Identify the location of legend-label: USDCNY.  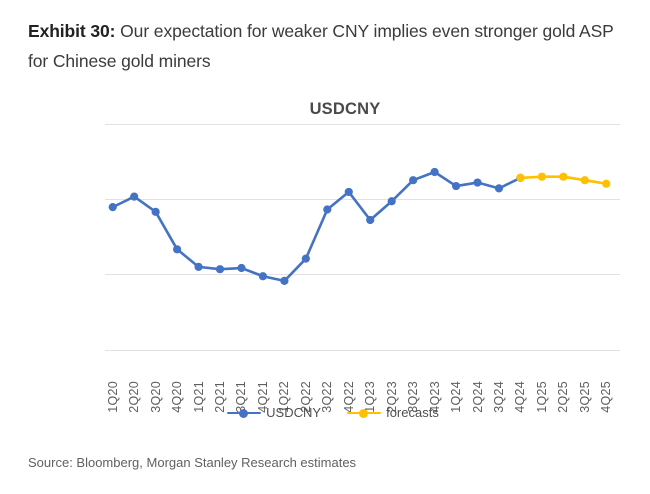
(294, 412).